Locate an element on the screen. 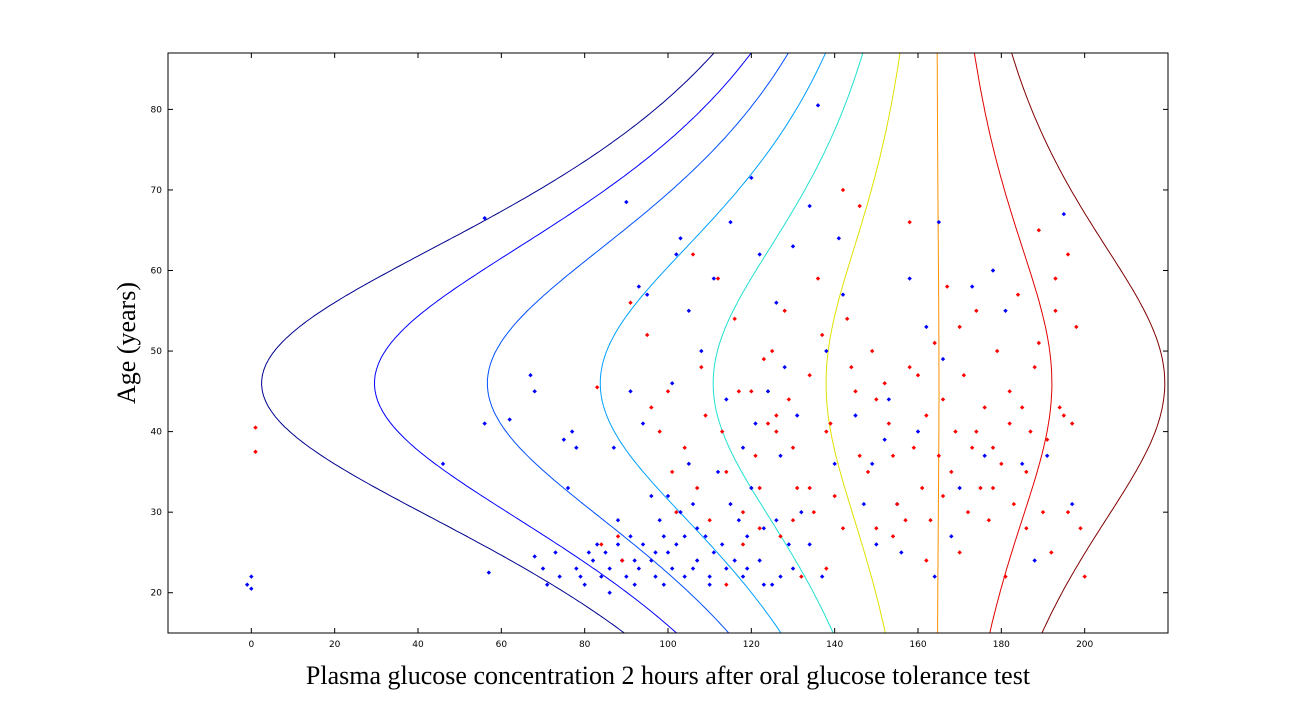  y-tick-label: 70 is located at coordinates (157, 191).